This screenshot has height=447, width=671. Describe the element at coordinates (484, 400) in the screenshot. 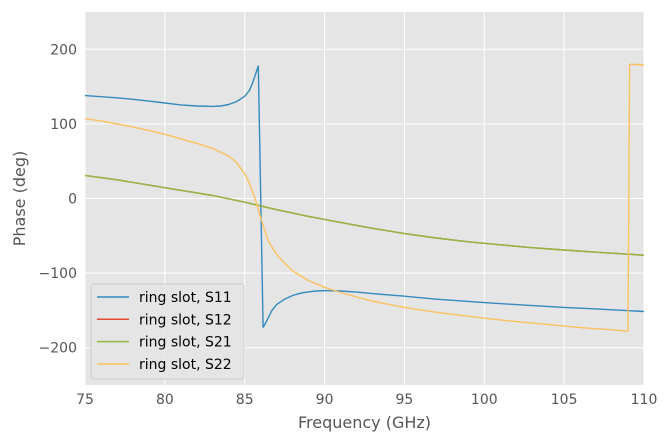

I see `x-tick-label: 100` at that location.